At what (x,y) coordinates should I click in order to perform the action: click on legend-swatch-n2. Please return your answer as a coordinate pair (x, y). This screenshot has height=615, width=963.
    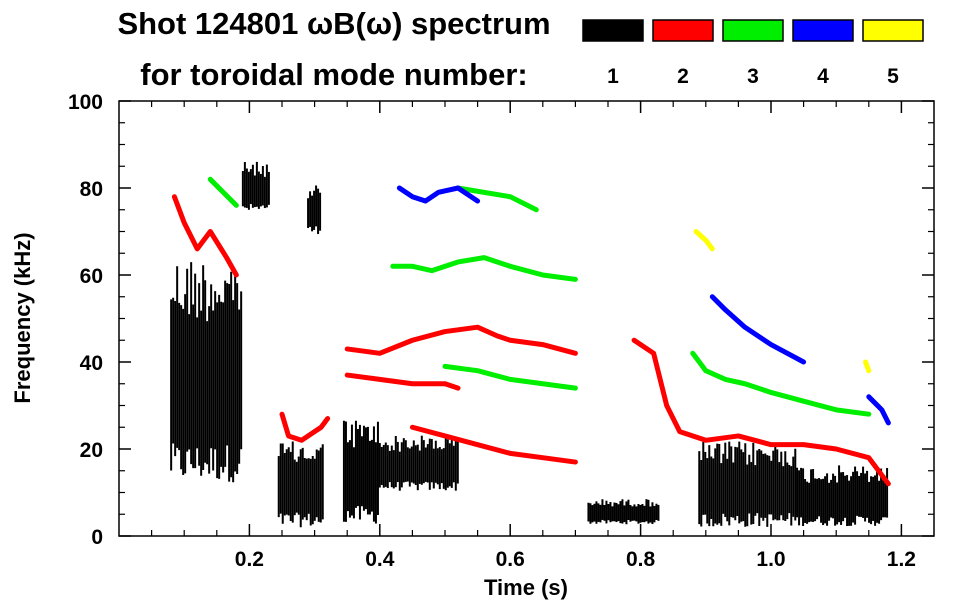
    Looking at the image, I should click on (683, 30).